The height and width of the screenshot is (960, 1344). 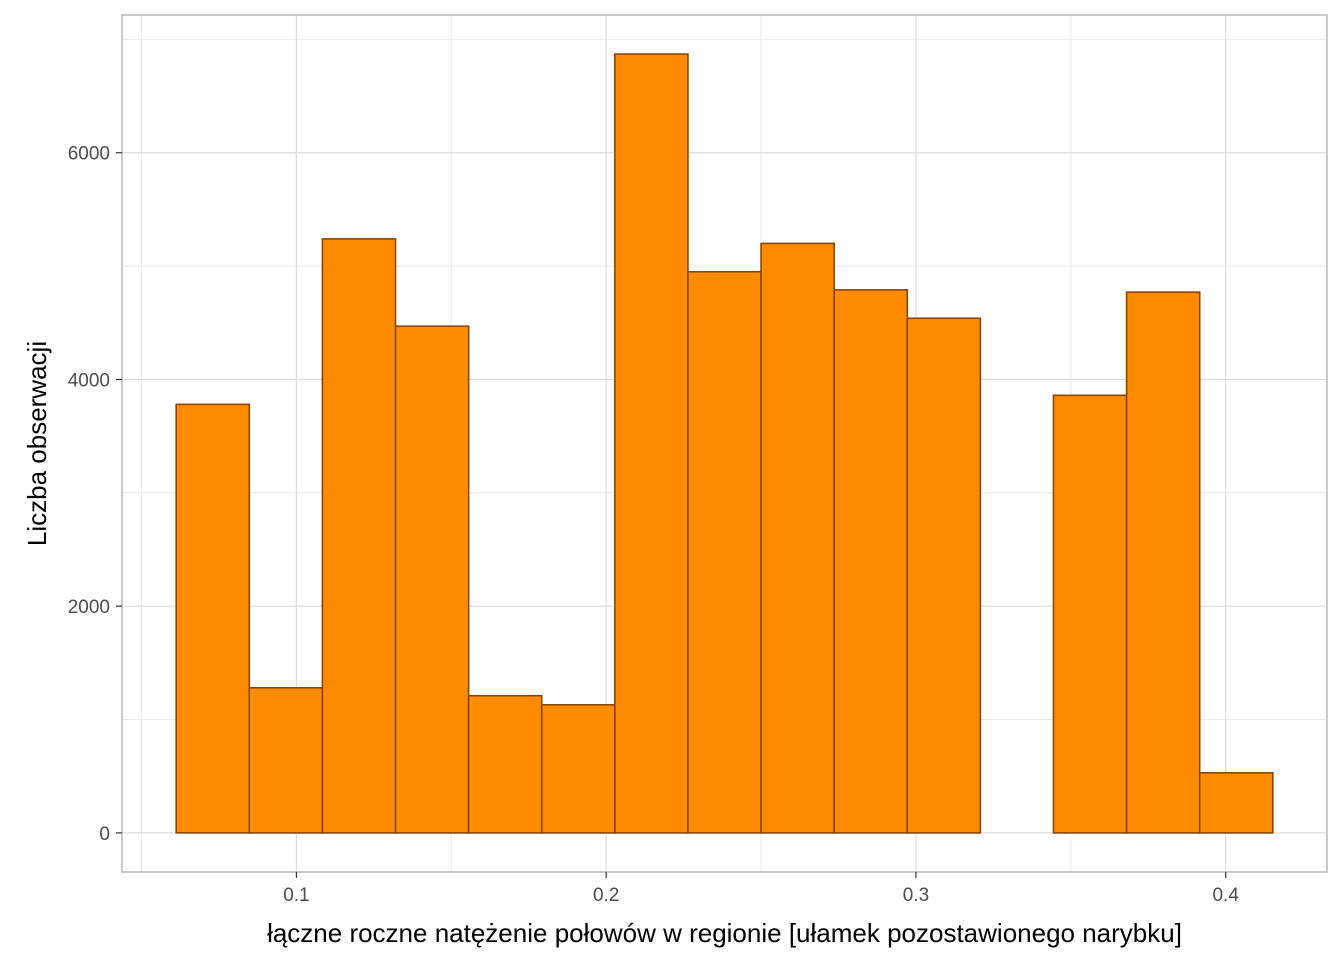 I want to click on x-tick-label: 0.3, so click(x=916, y=895).